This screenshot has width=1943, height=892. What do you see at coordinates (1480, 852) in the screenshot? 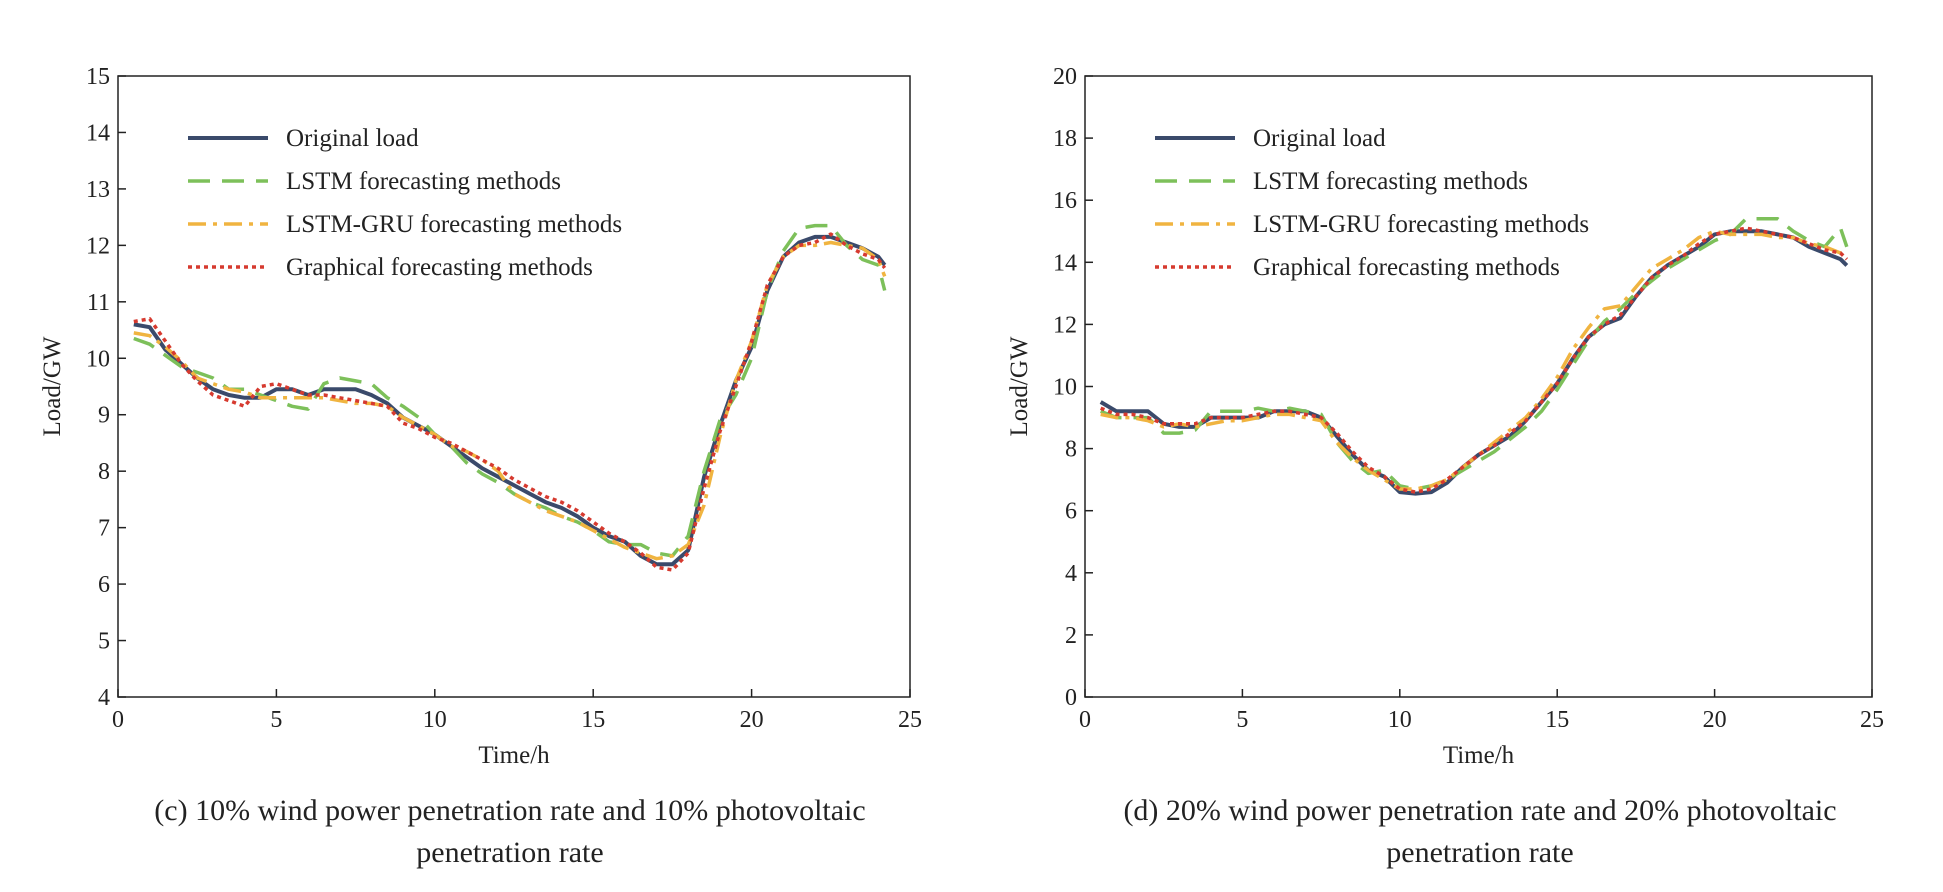
I see `caption-d-line2: penetration rate` at bounding box center [1480, 852].